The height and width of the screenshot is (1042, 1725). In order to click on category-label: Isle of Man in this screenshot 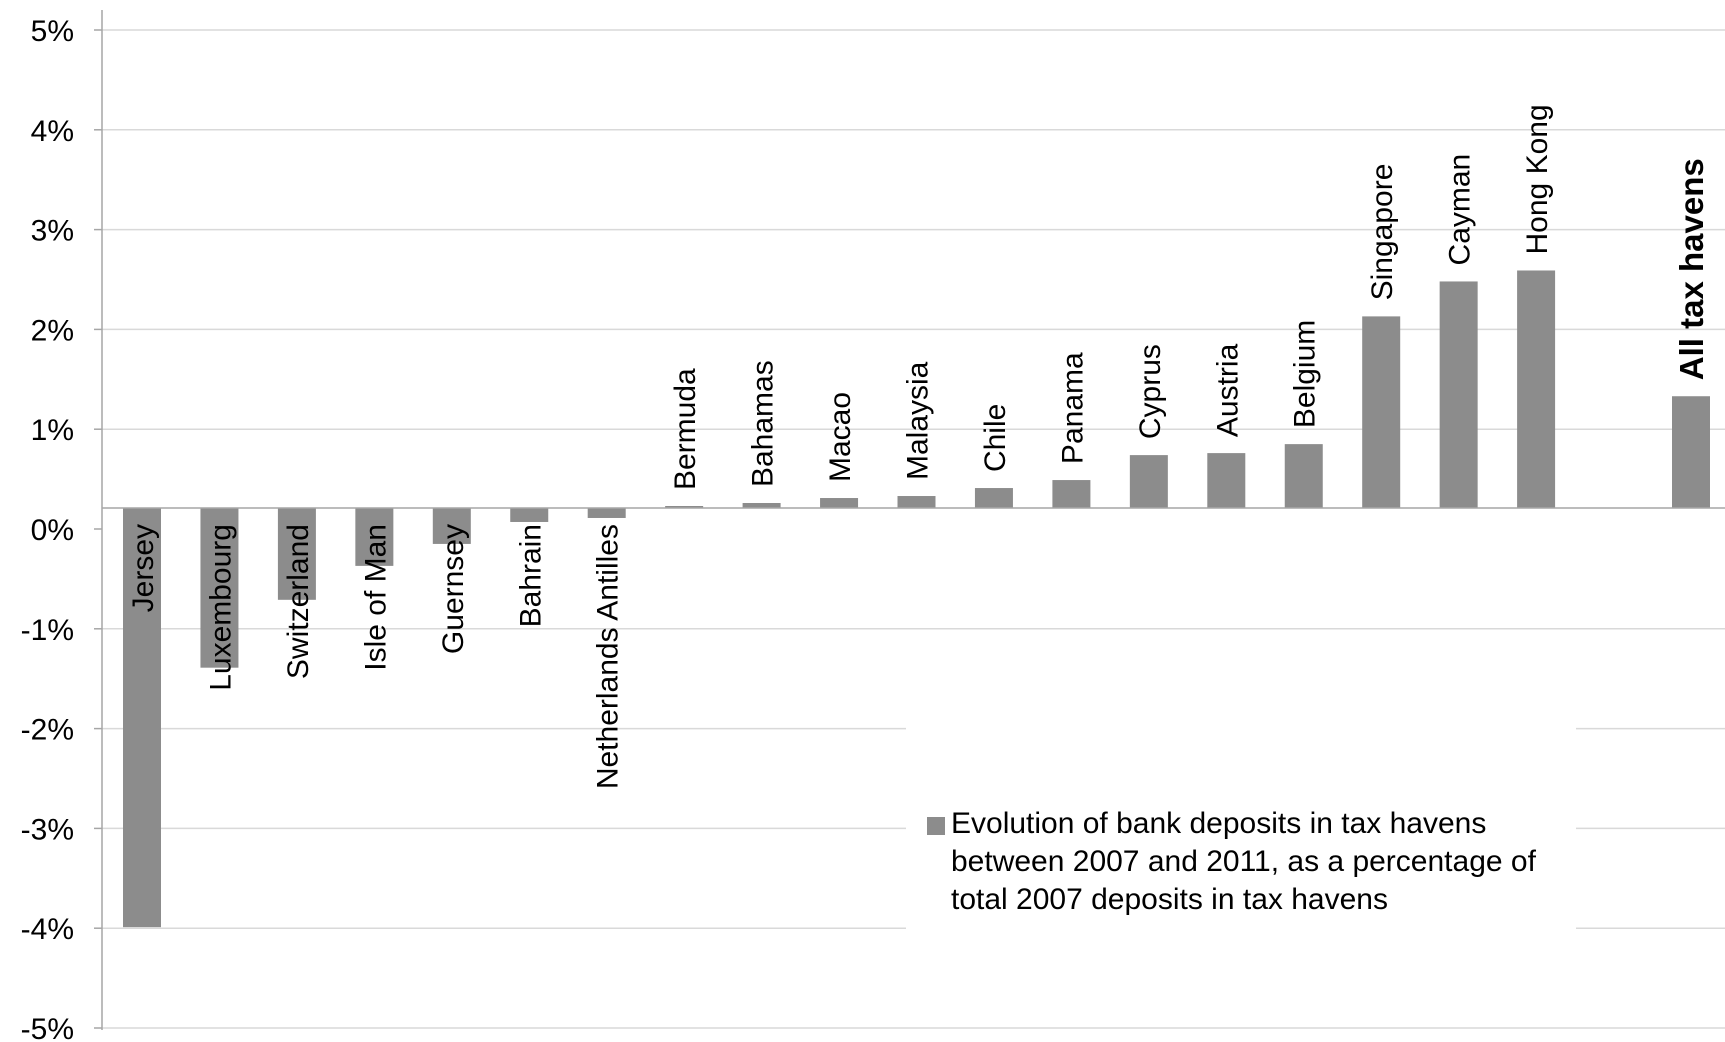, I will do `click(375, 597)`.